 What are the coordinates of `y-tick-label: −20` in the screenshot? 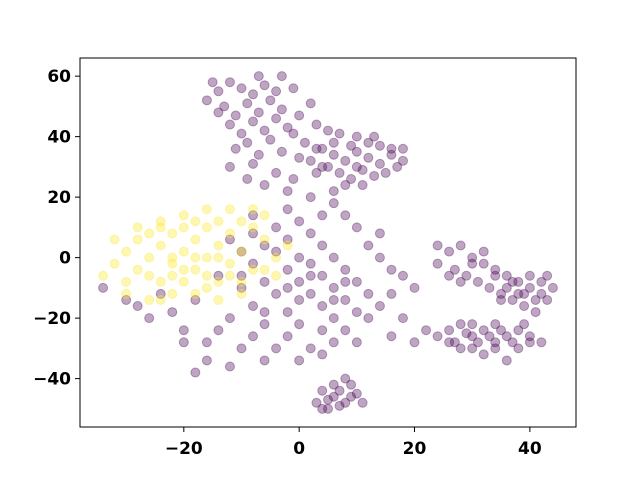 It's located at (52, 319).